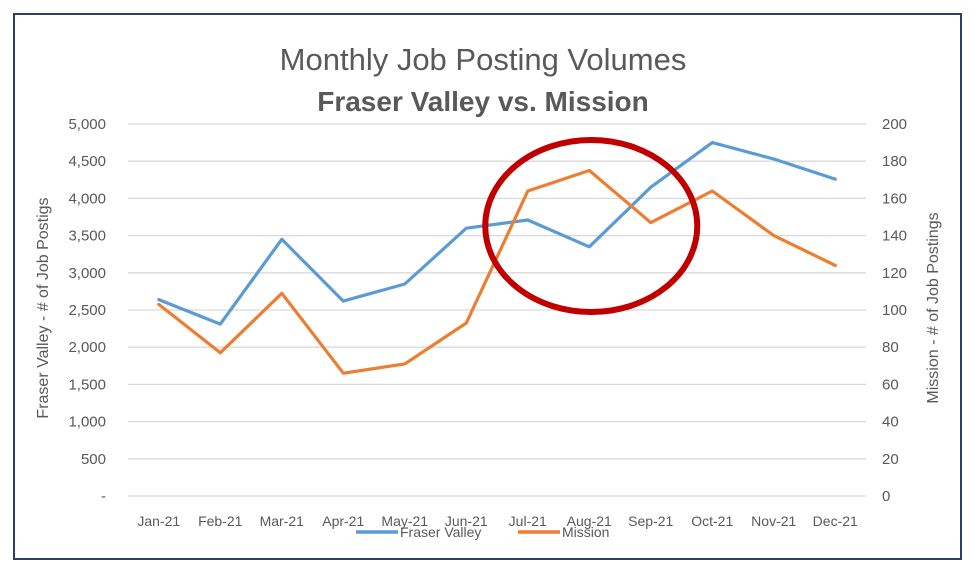  What do you see at coordinates (528, 521) in the screenshot?
I see `x-tick-label: Jul-21` at bounding box center [528, 521].